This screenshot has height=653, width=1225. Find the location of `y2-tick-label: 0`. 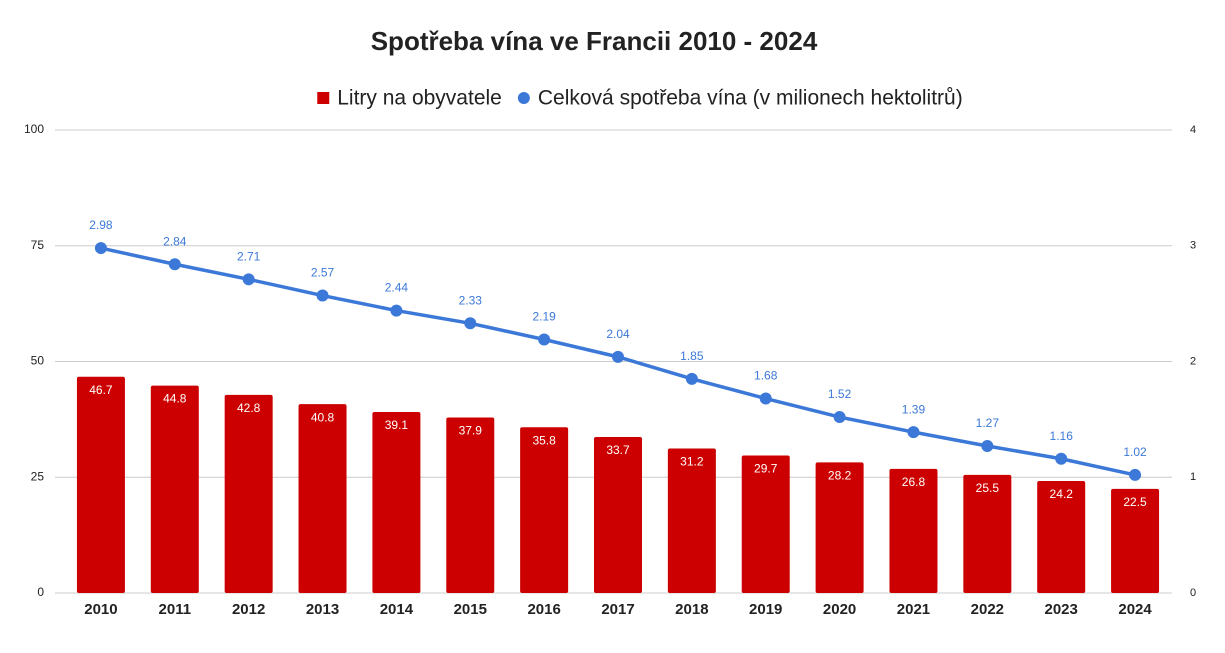

y2-tick-label: 0 is located at coordinates (1193, 593).